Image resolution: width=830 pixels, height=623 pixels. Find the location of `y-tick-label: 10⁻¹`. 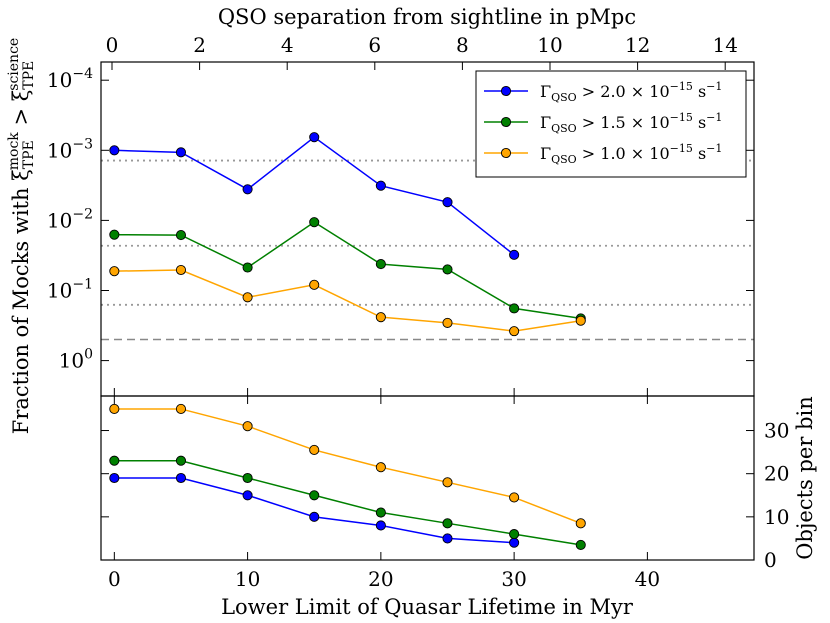

y-tick-label: 10⁻¹ is located at coordinates (70, 289).